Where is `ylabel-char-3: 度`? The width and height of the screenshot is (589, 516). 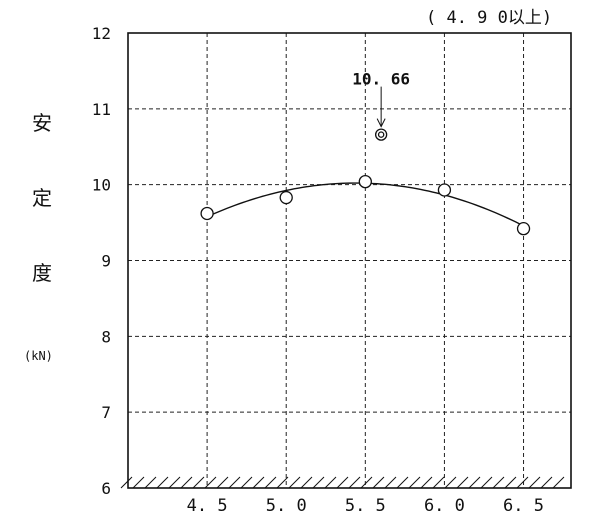 ylabel-char-3: 度 is located at coordinates (42, 273).